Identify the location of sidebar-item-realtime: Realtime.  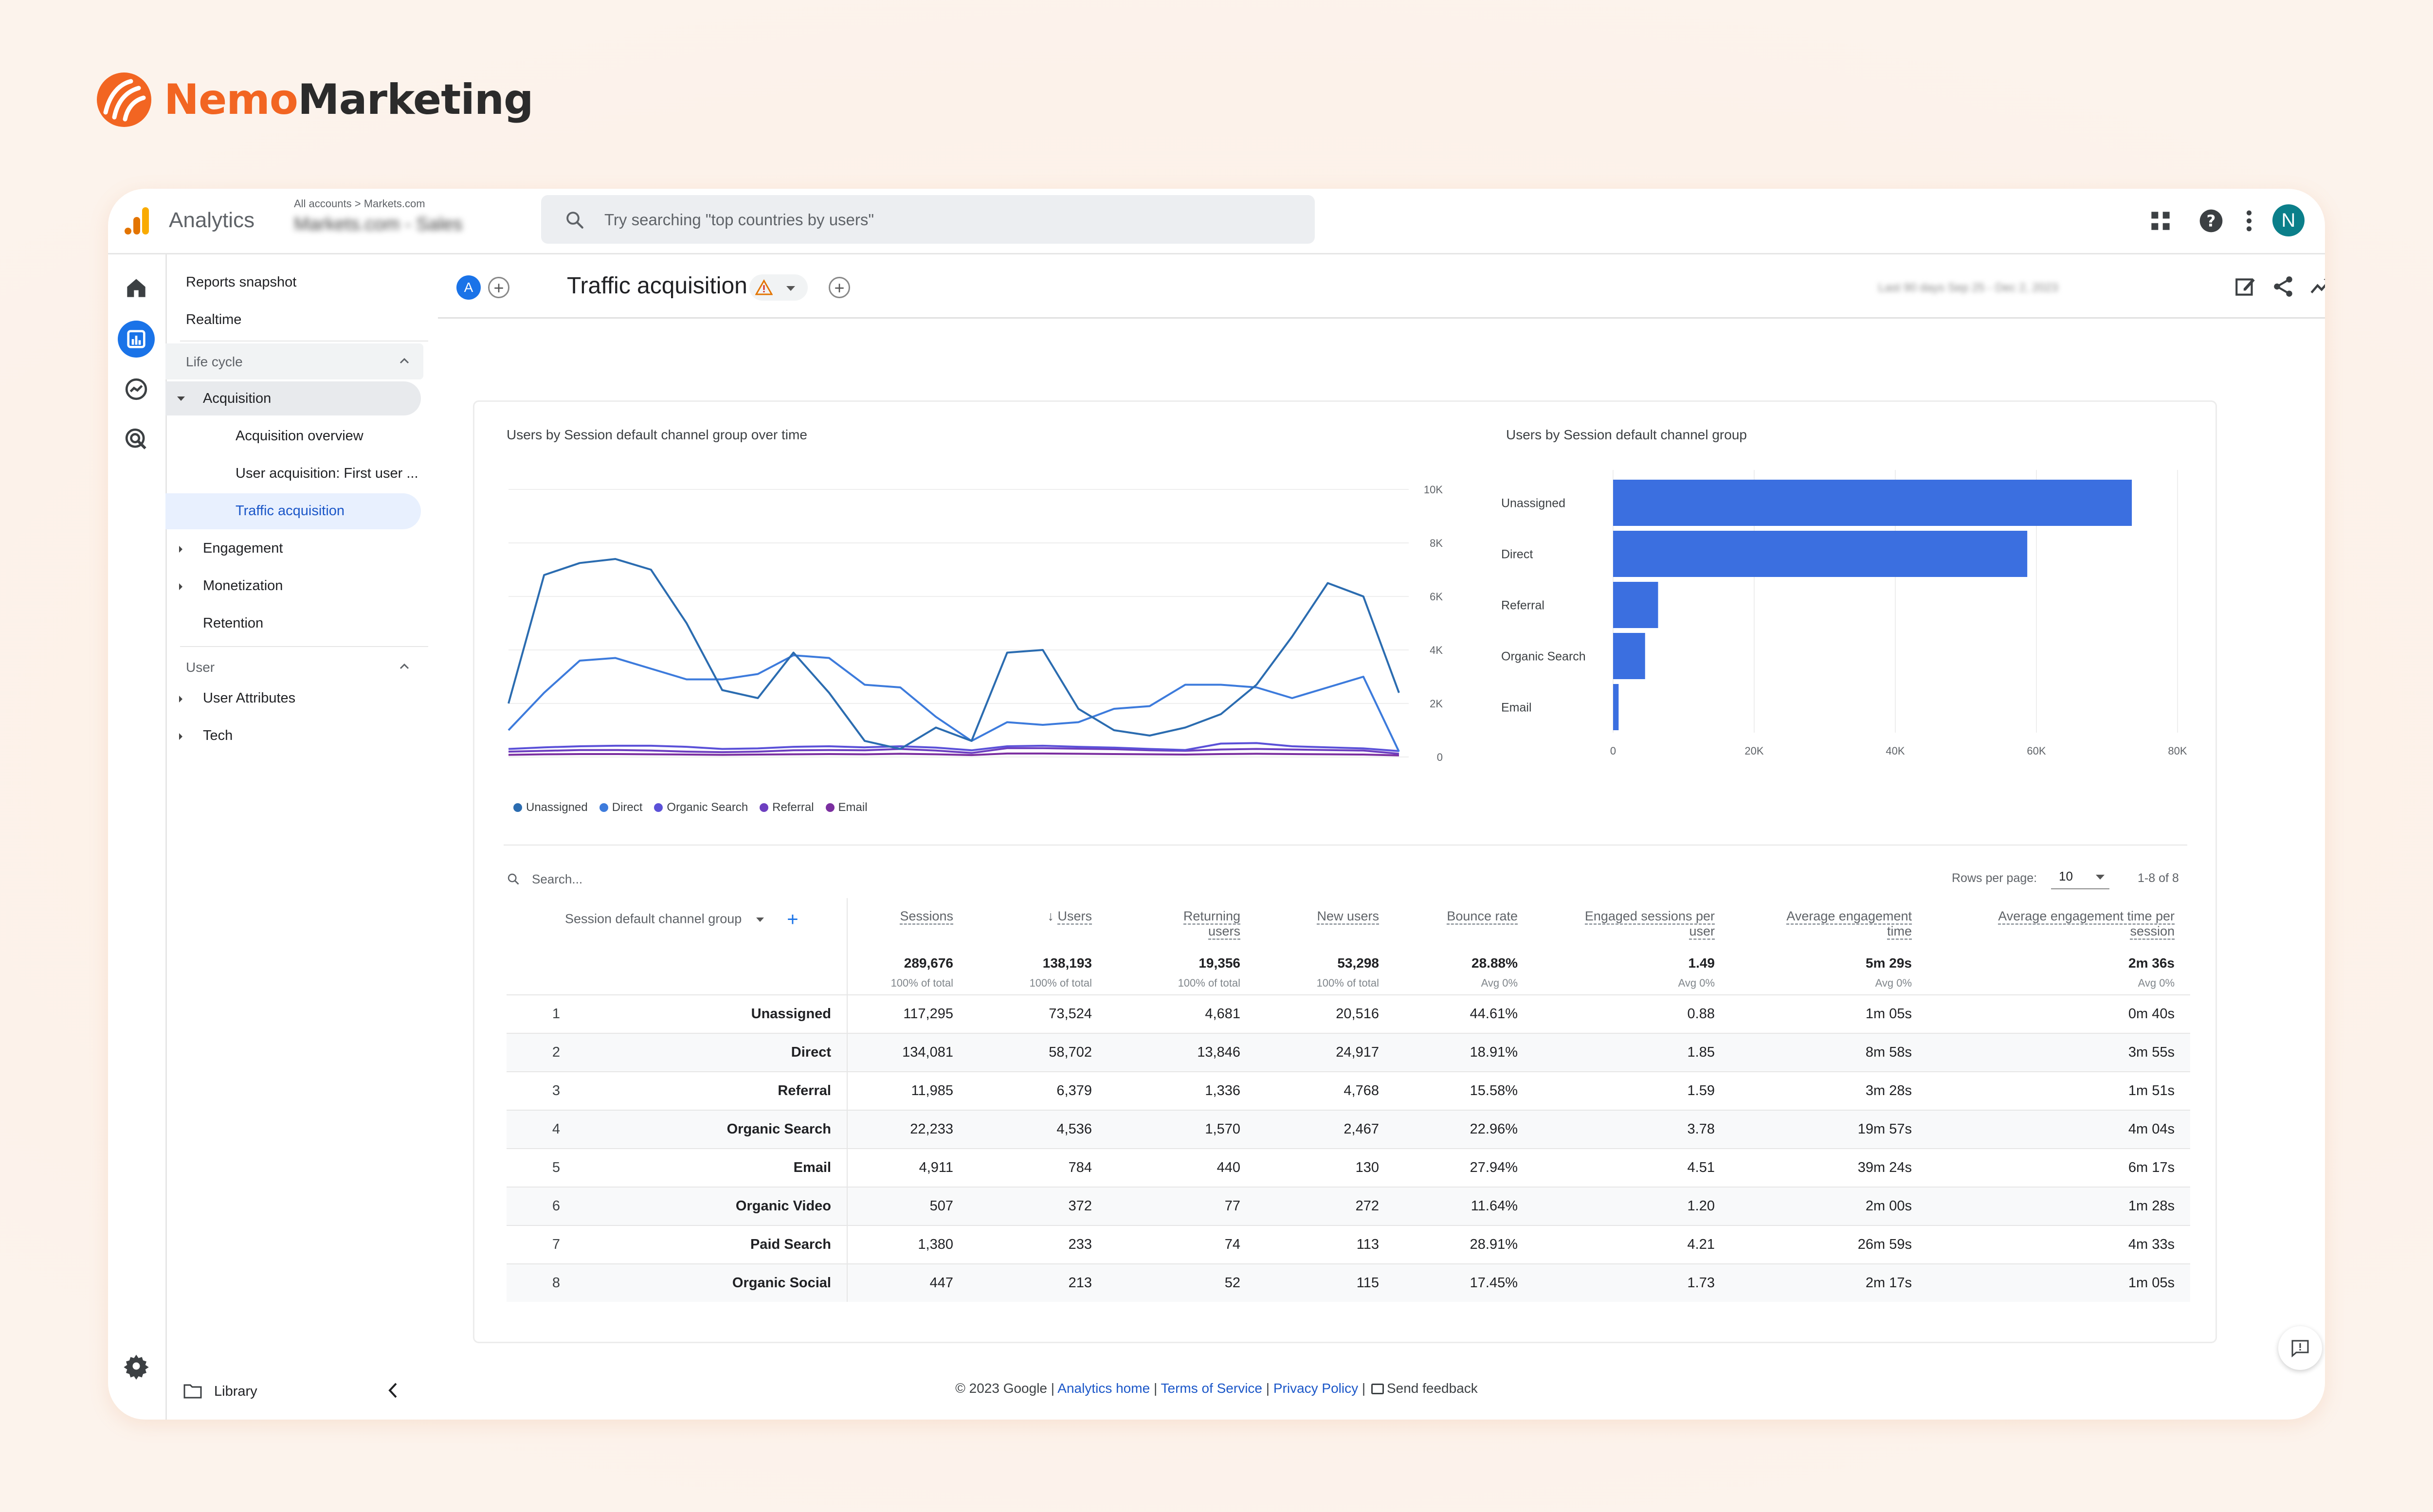
(214, 319).